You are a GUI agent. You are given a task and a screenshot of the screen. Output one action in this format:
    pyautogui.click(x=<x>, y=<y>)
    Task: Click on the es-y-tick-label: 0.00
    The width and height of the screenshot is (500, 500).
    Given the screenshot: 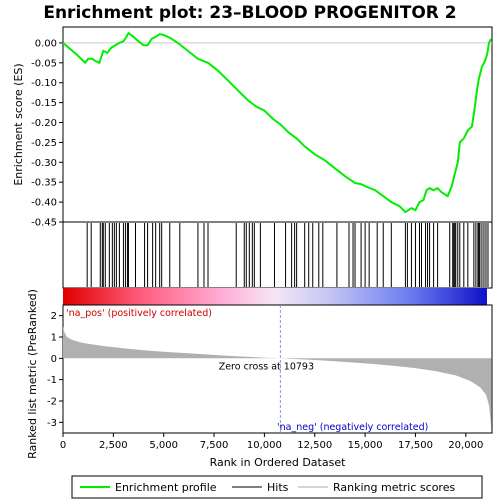 What is the action you would take?
    pyautogui.click(x=46, y=43)
    